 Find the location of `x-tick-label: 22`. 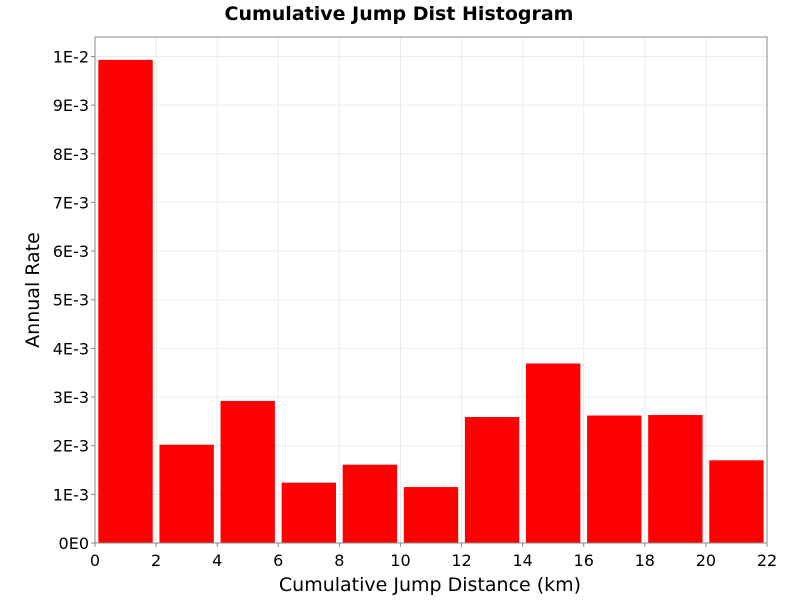

x-tick-label: 22 is located at coordinates (767, 560).